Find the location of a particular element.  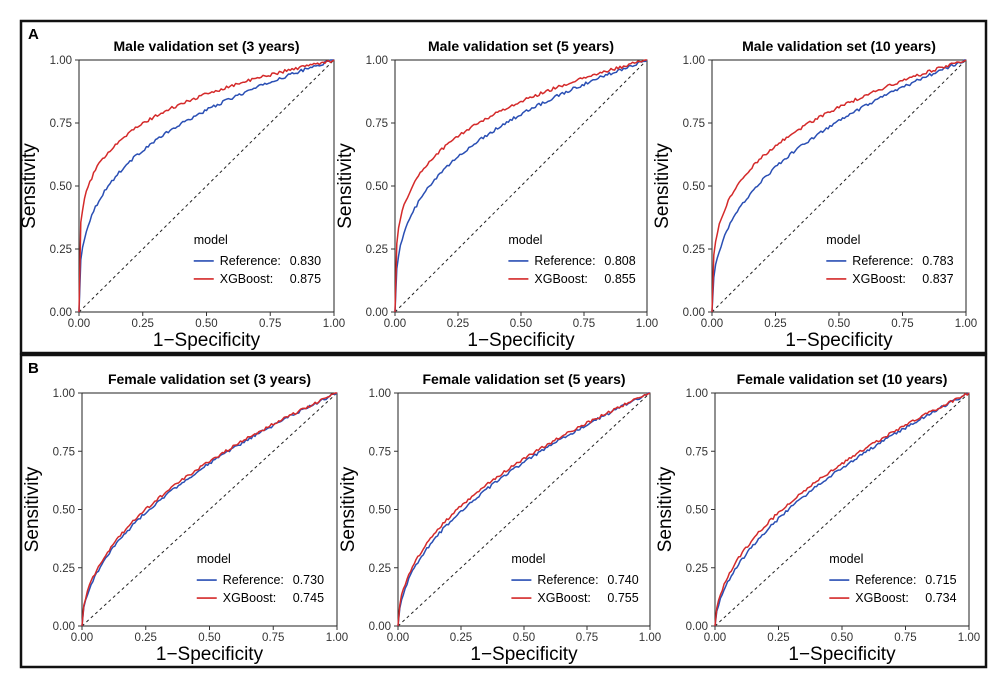

chart-title: Male validation set (10 years) is located at coordinates (839, 46).